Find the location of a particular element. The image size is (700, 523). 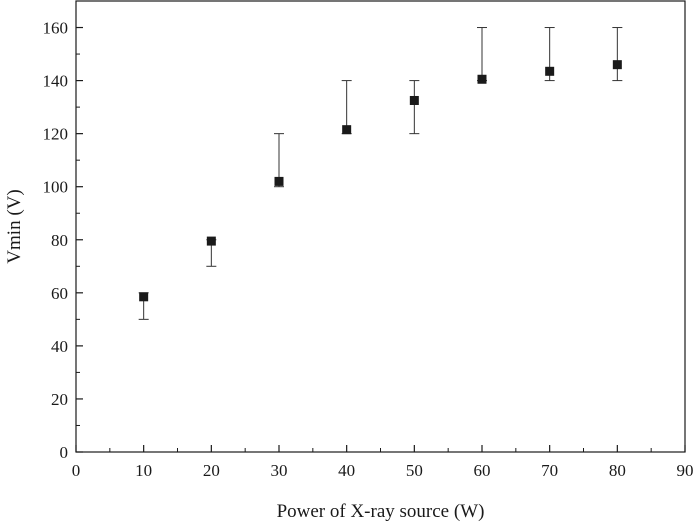

x-tick-label: 80 is located at coordinates (617, 470).